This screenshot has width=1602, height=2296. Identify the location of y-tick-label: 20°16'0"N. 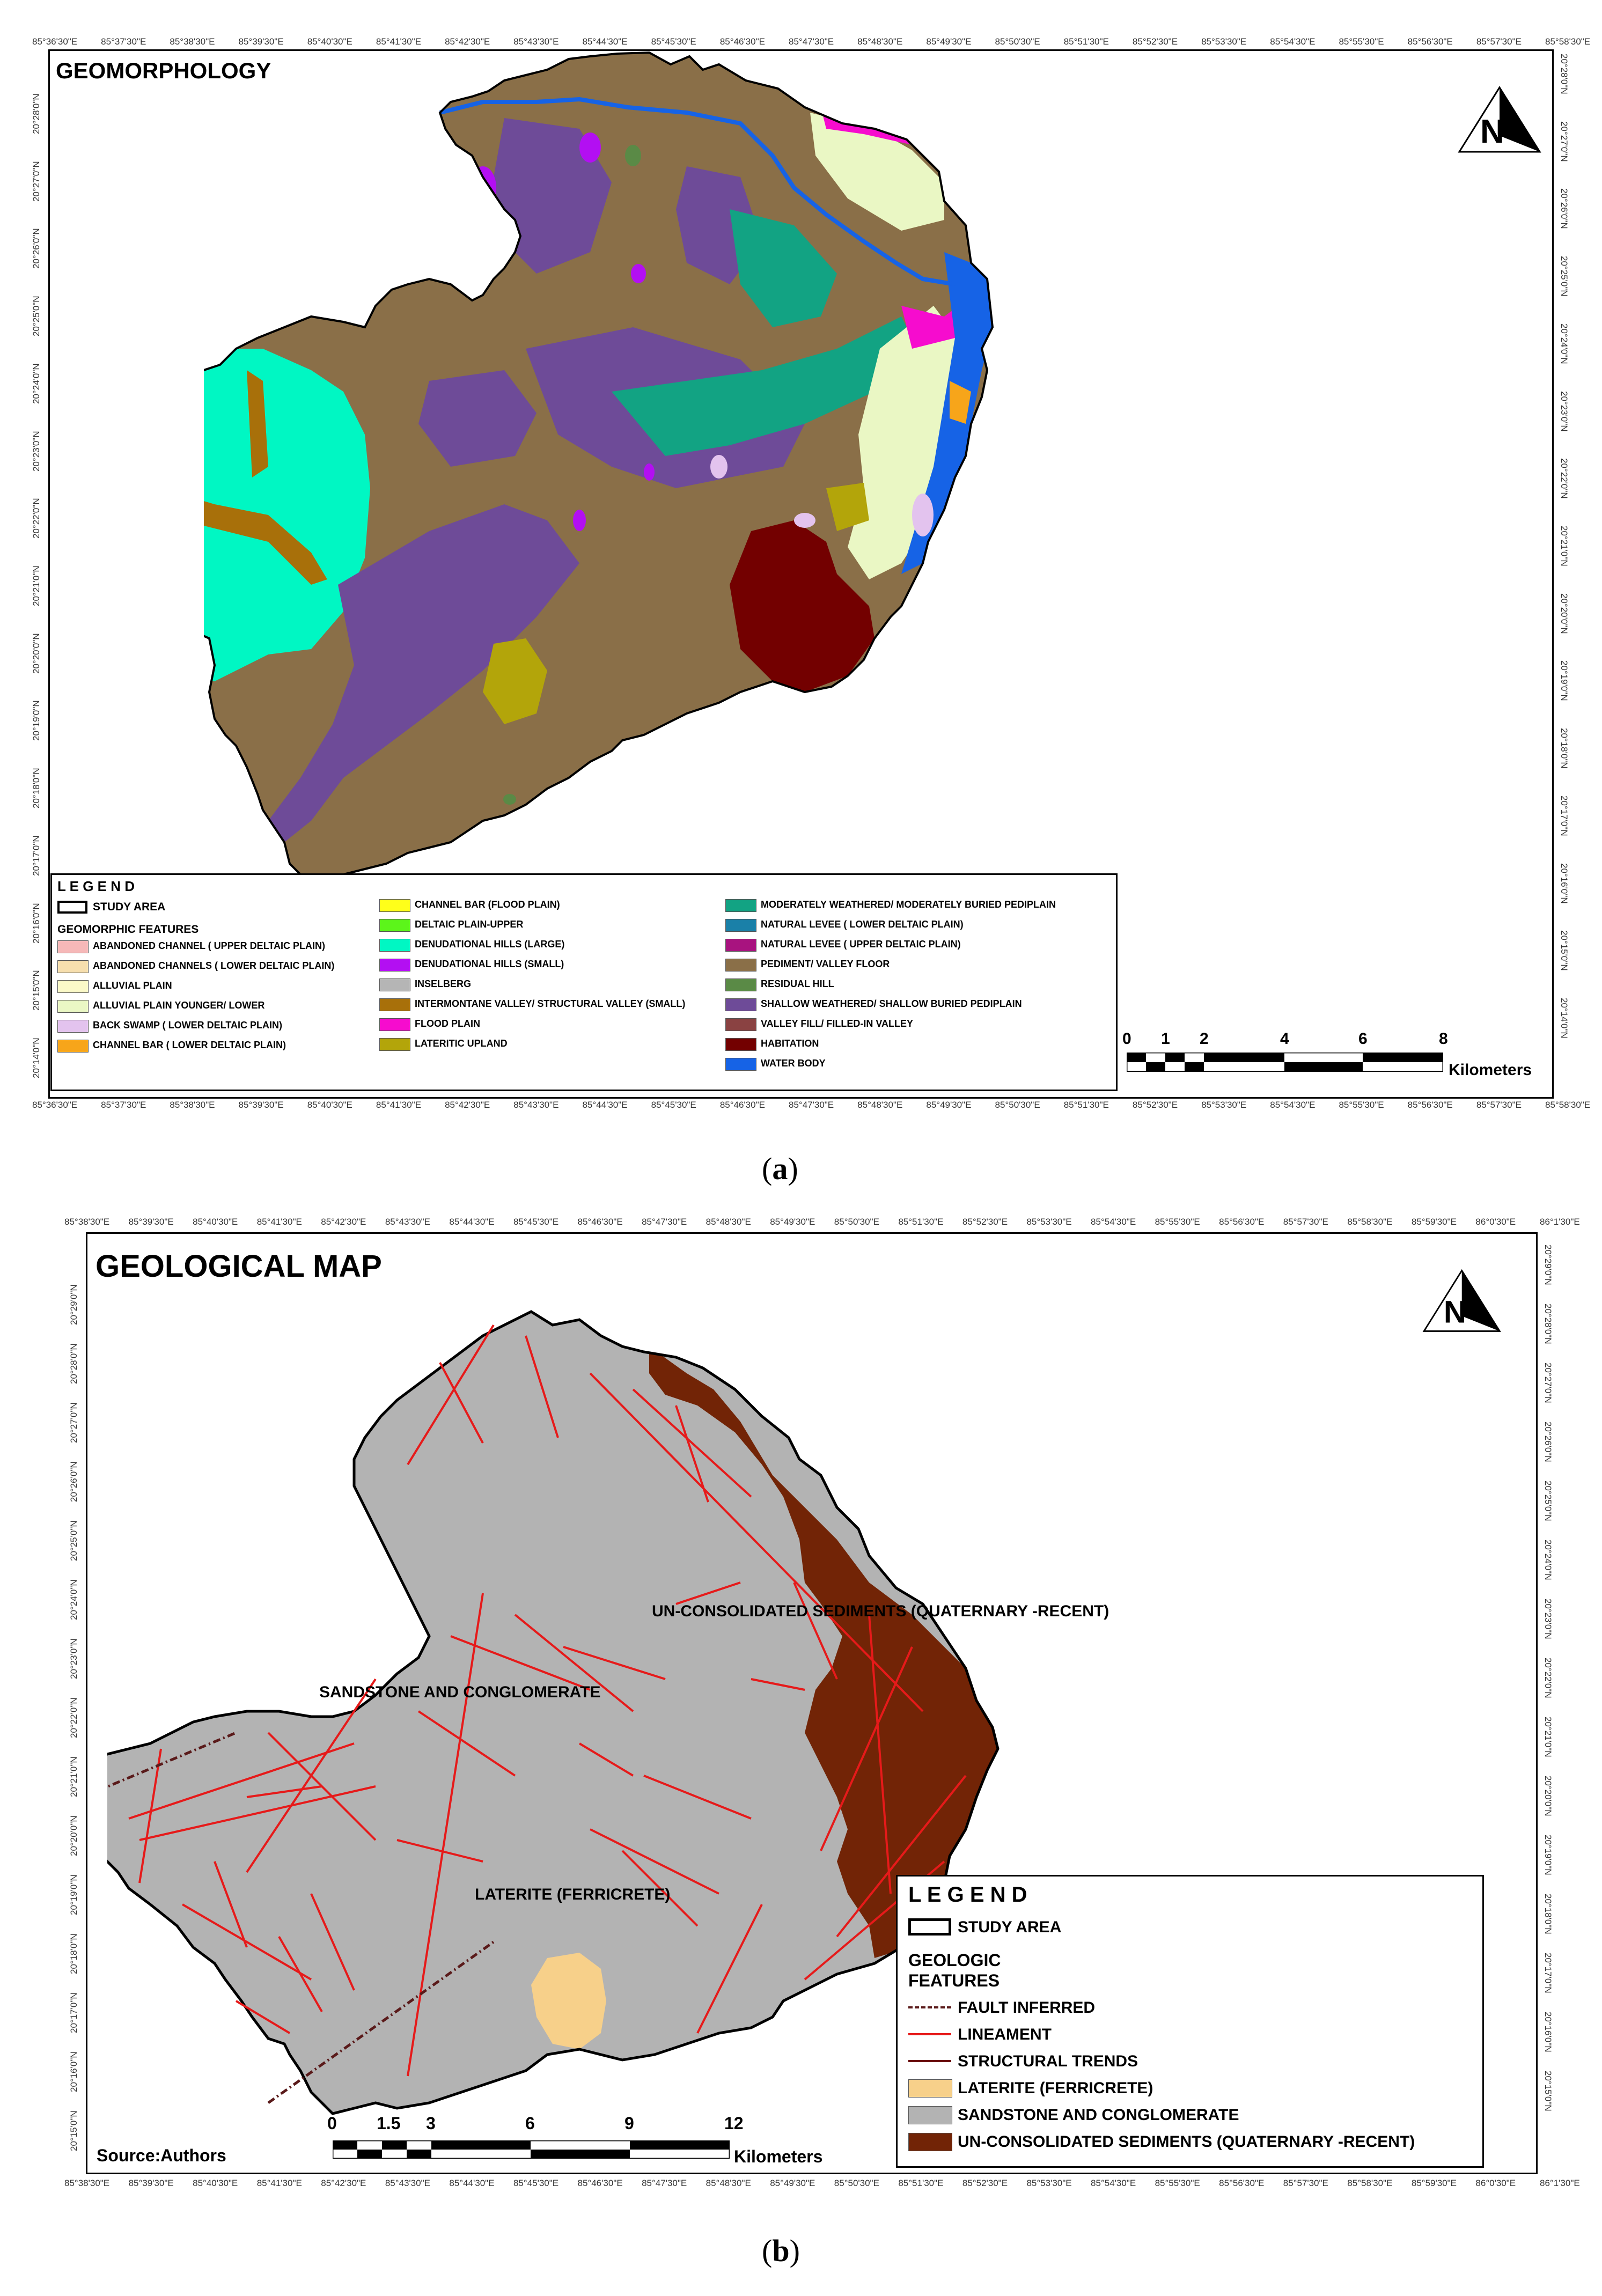
(1548, 2032).